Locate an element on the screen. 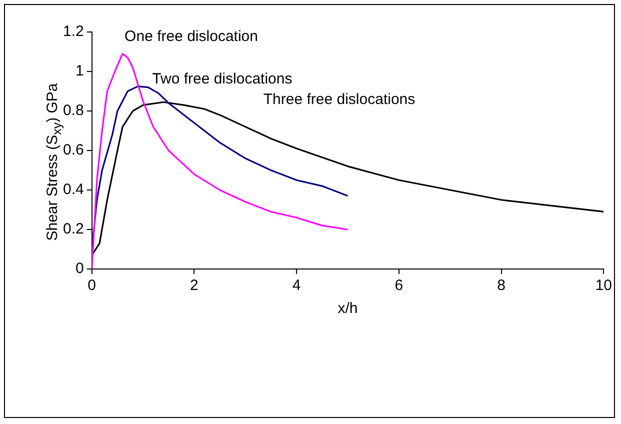 Image resolution: width=621 pixels, height=424 pixels. y-tick-label: 1.2 is located at coordinates (73, 31).